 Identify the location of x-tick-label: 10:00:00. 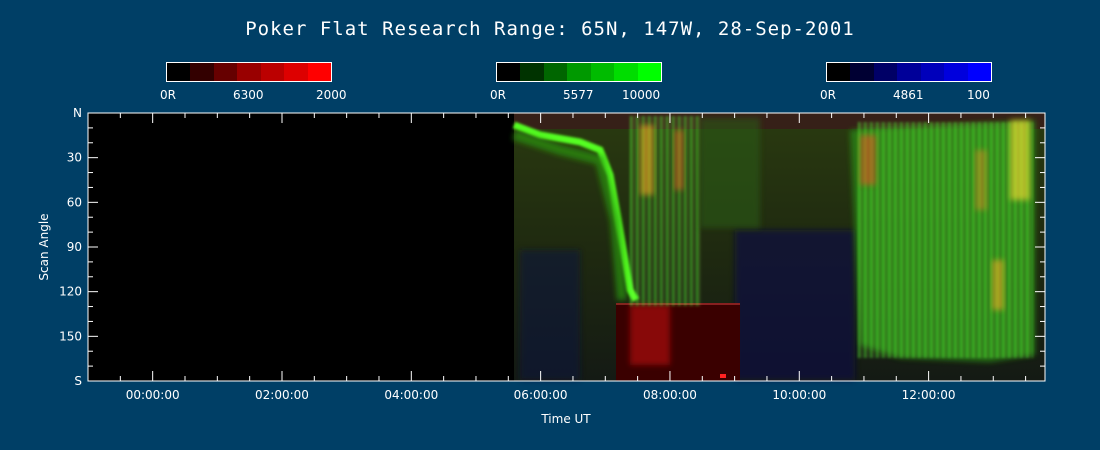
(799, 395).